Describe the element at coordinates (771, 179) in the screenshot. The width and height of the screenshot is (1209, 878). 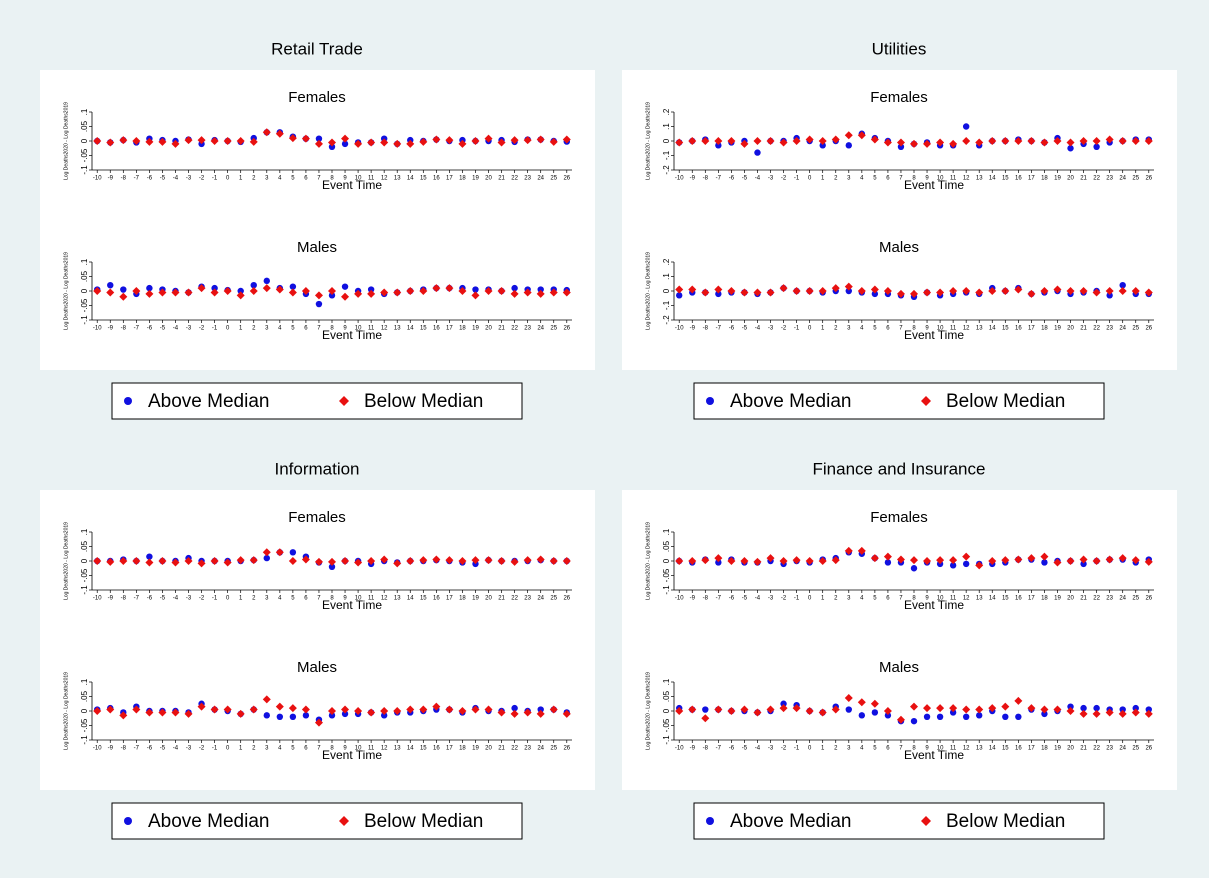
I see `x-tick-label: -3` at that location.